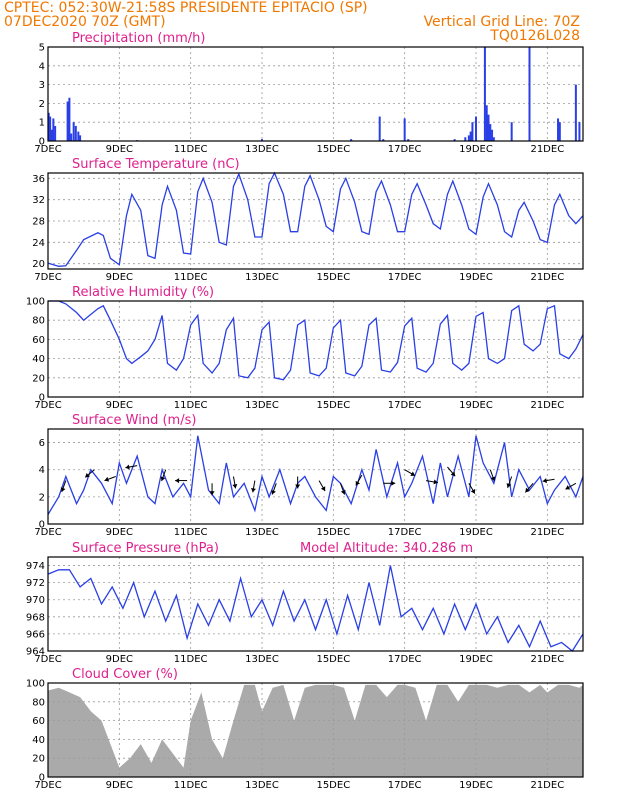  I want to click on wind-ytick-label: 0, so click(42, 525).